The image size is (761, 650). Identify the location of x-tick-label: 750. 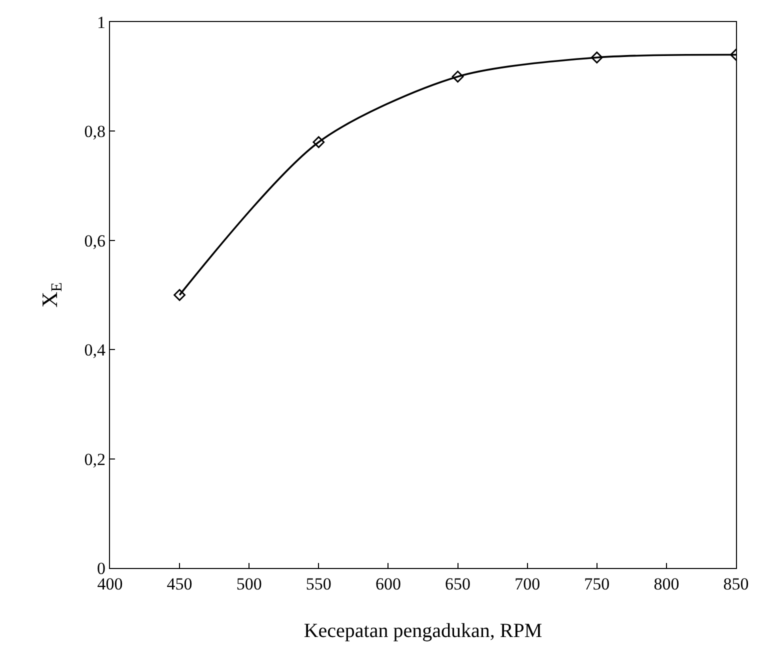
(597, 584).